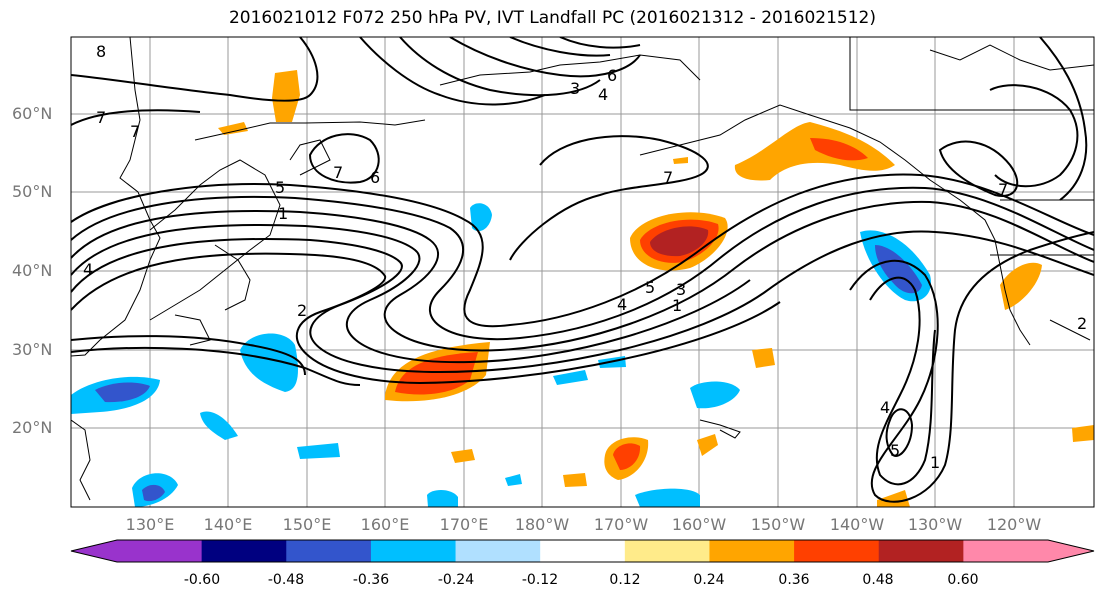 The image size is (1105, 601). I want to click on lon-label-160e: 160°E, so click(385, 524).